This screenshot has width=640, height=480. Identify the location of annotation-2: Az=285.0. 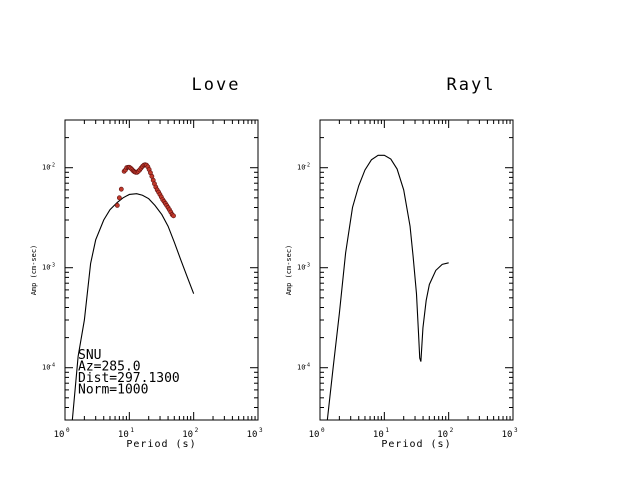
(109, 367).